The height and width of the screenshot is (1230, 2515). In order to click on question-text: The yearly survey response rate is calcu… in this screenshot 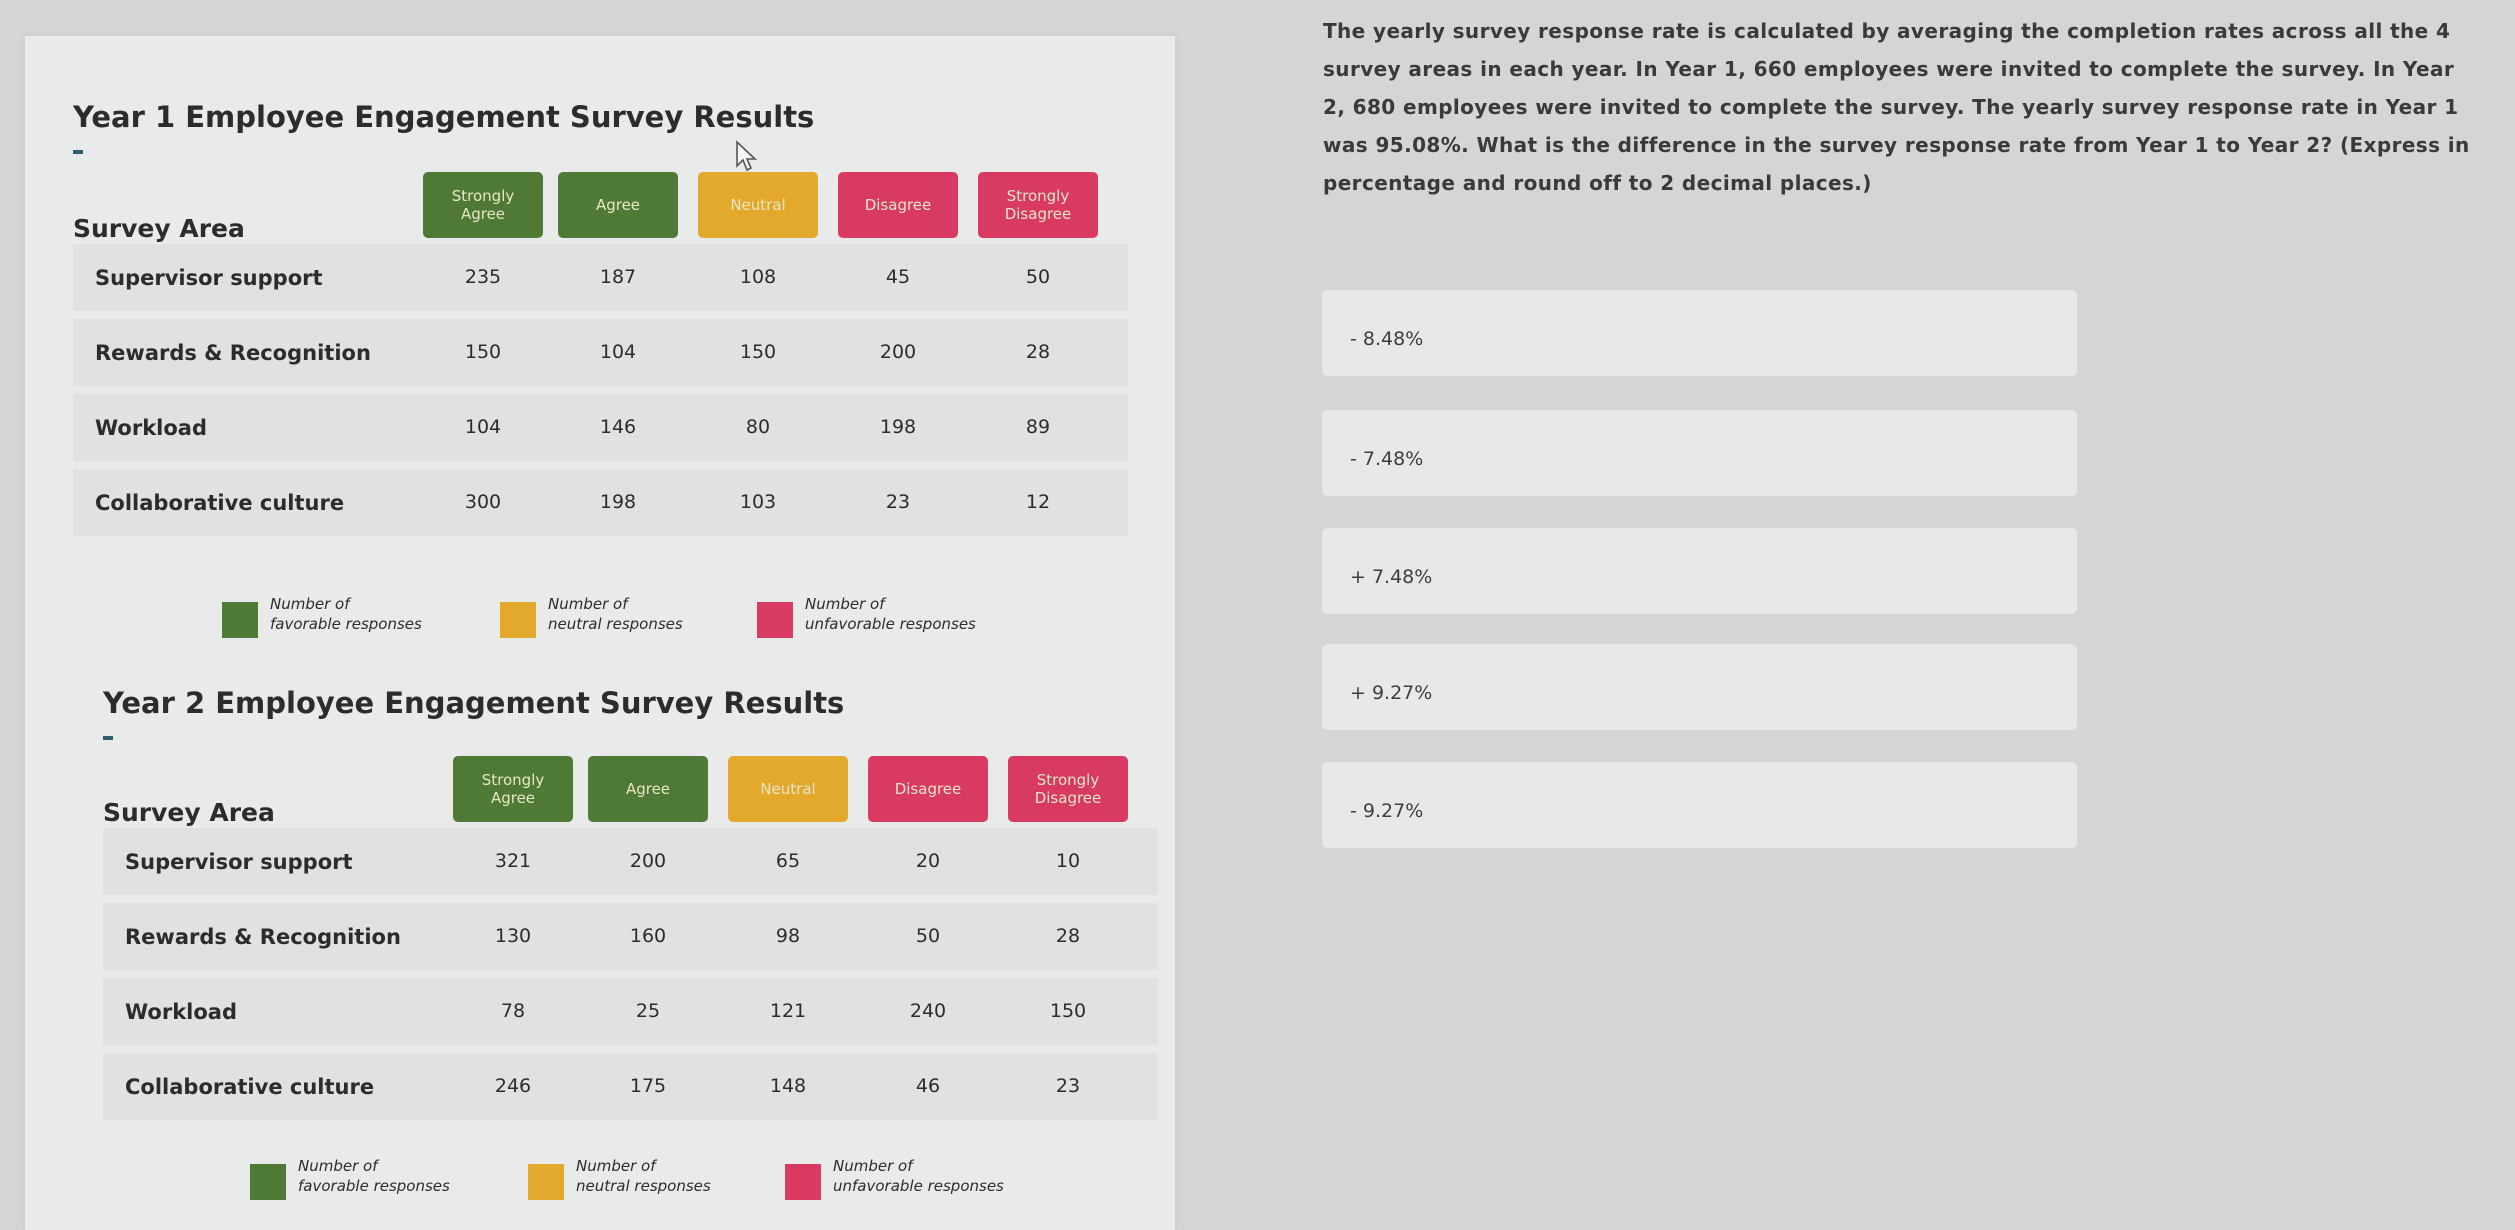, I will do `click(1896, 107)`.